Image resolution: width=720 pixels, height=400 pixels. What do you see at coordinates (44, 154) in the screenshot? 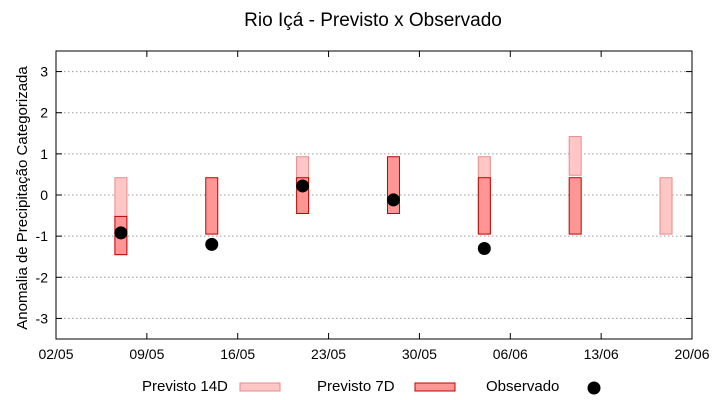
I see `y-tick-label: 1` at bounding box center [44, 154].